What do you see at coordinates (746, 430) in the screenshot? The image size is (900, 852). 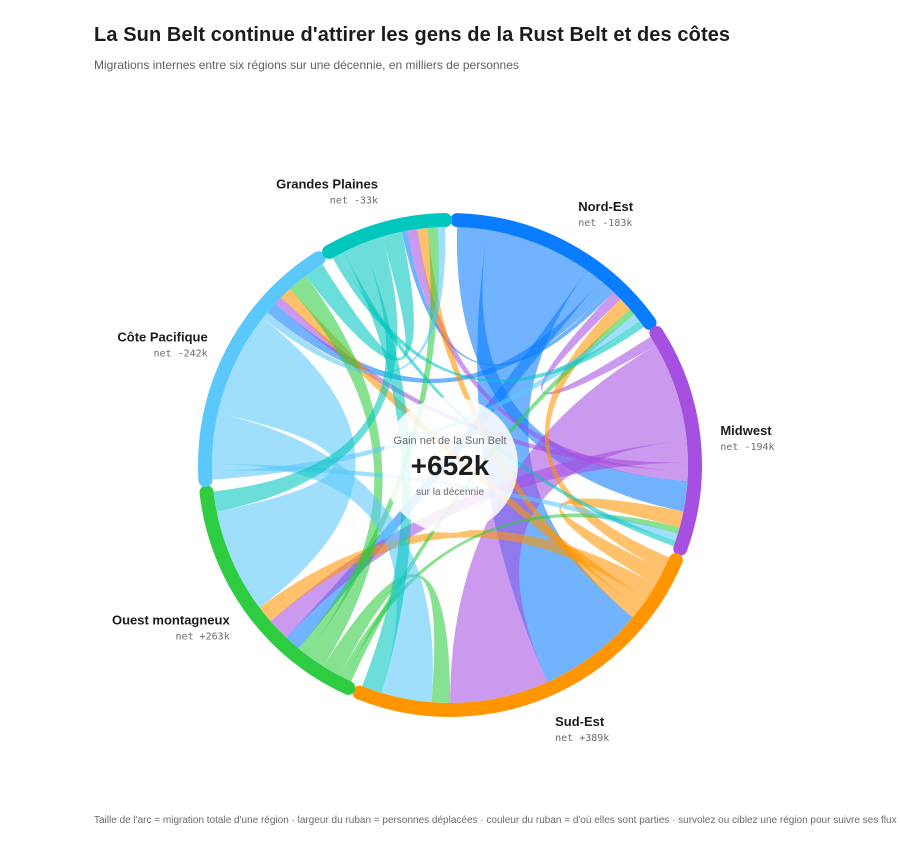 I see `region-label-1: Midwest` at bounding box center [746, 430].